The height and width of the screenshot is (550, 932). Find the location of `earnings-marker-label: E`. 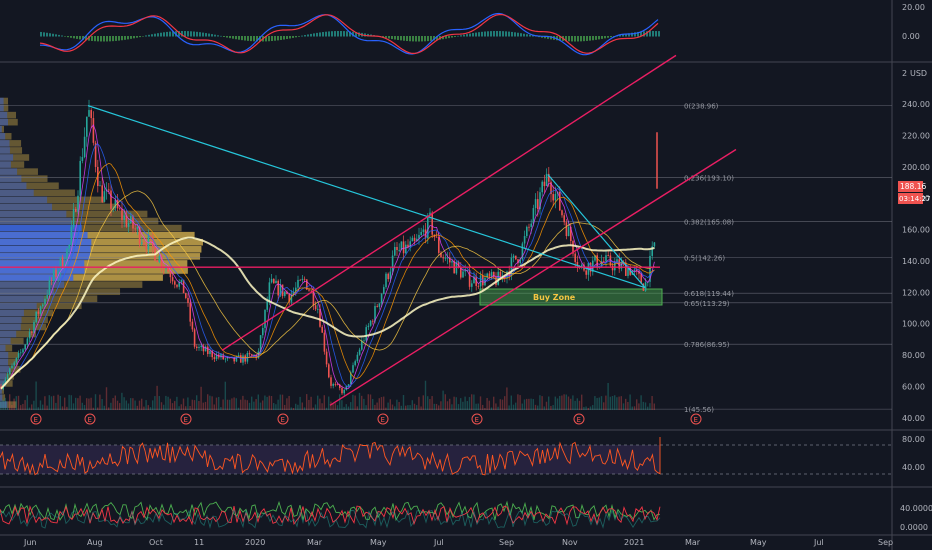

earnings-marker-label: E is located at coordinates (383, 420).